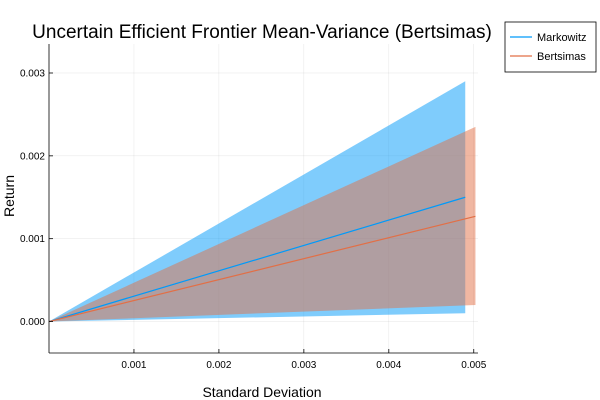 The image size is (600, 400). Describe the element at coordinates (303, 365) in the screenshot. I see `x-tick-label-2: 0.003` at that location.